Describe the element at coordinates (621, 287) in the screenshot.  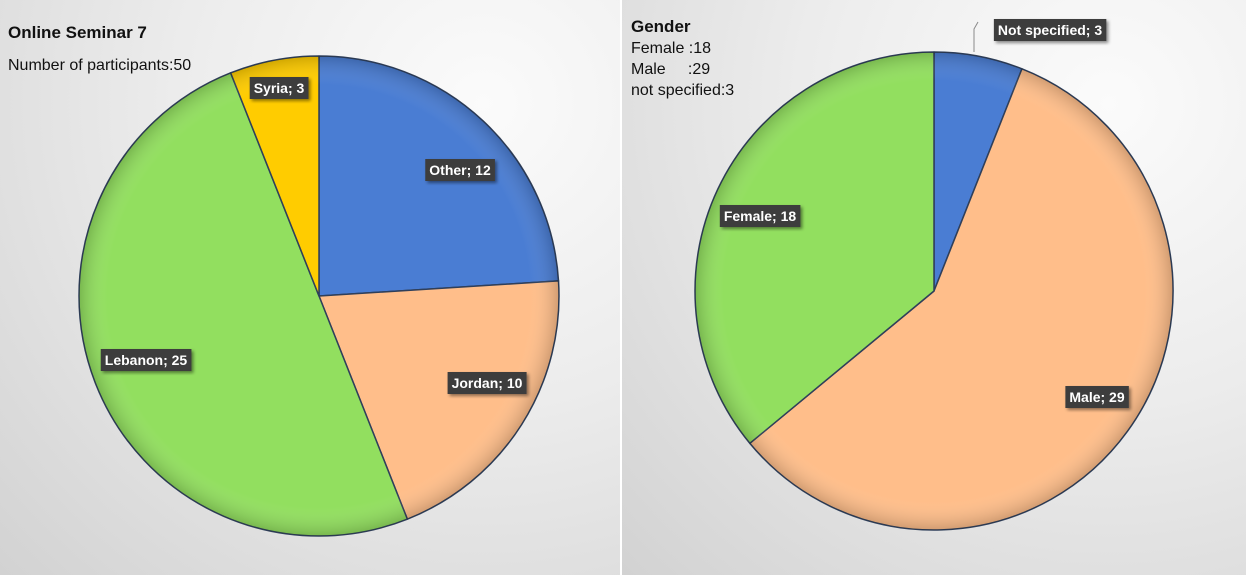
I see `panel-divider` at that location.